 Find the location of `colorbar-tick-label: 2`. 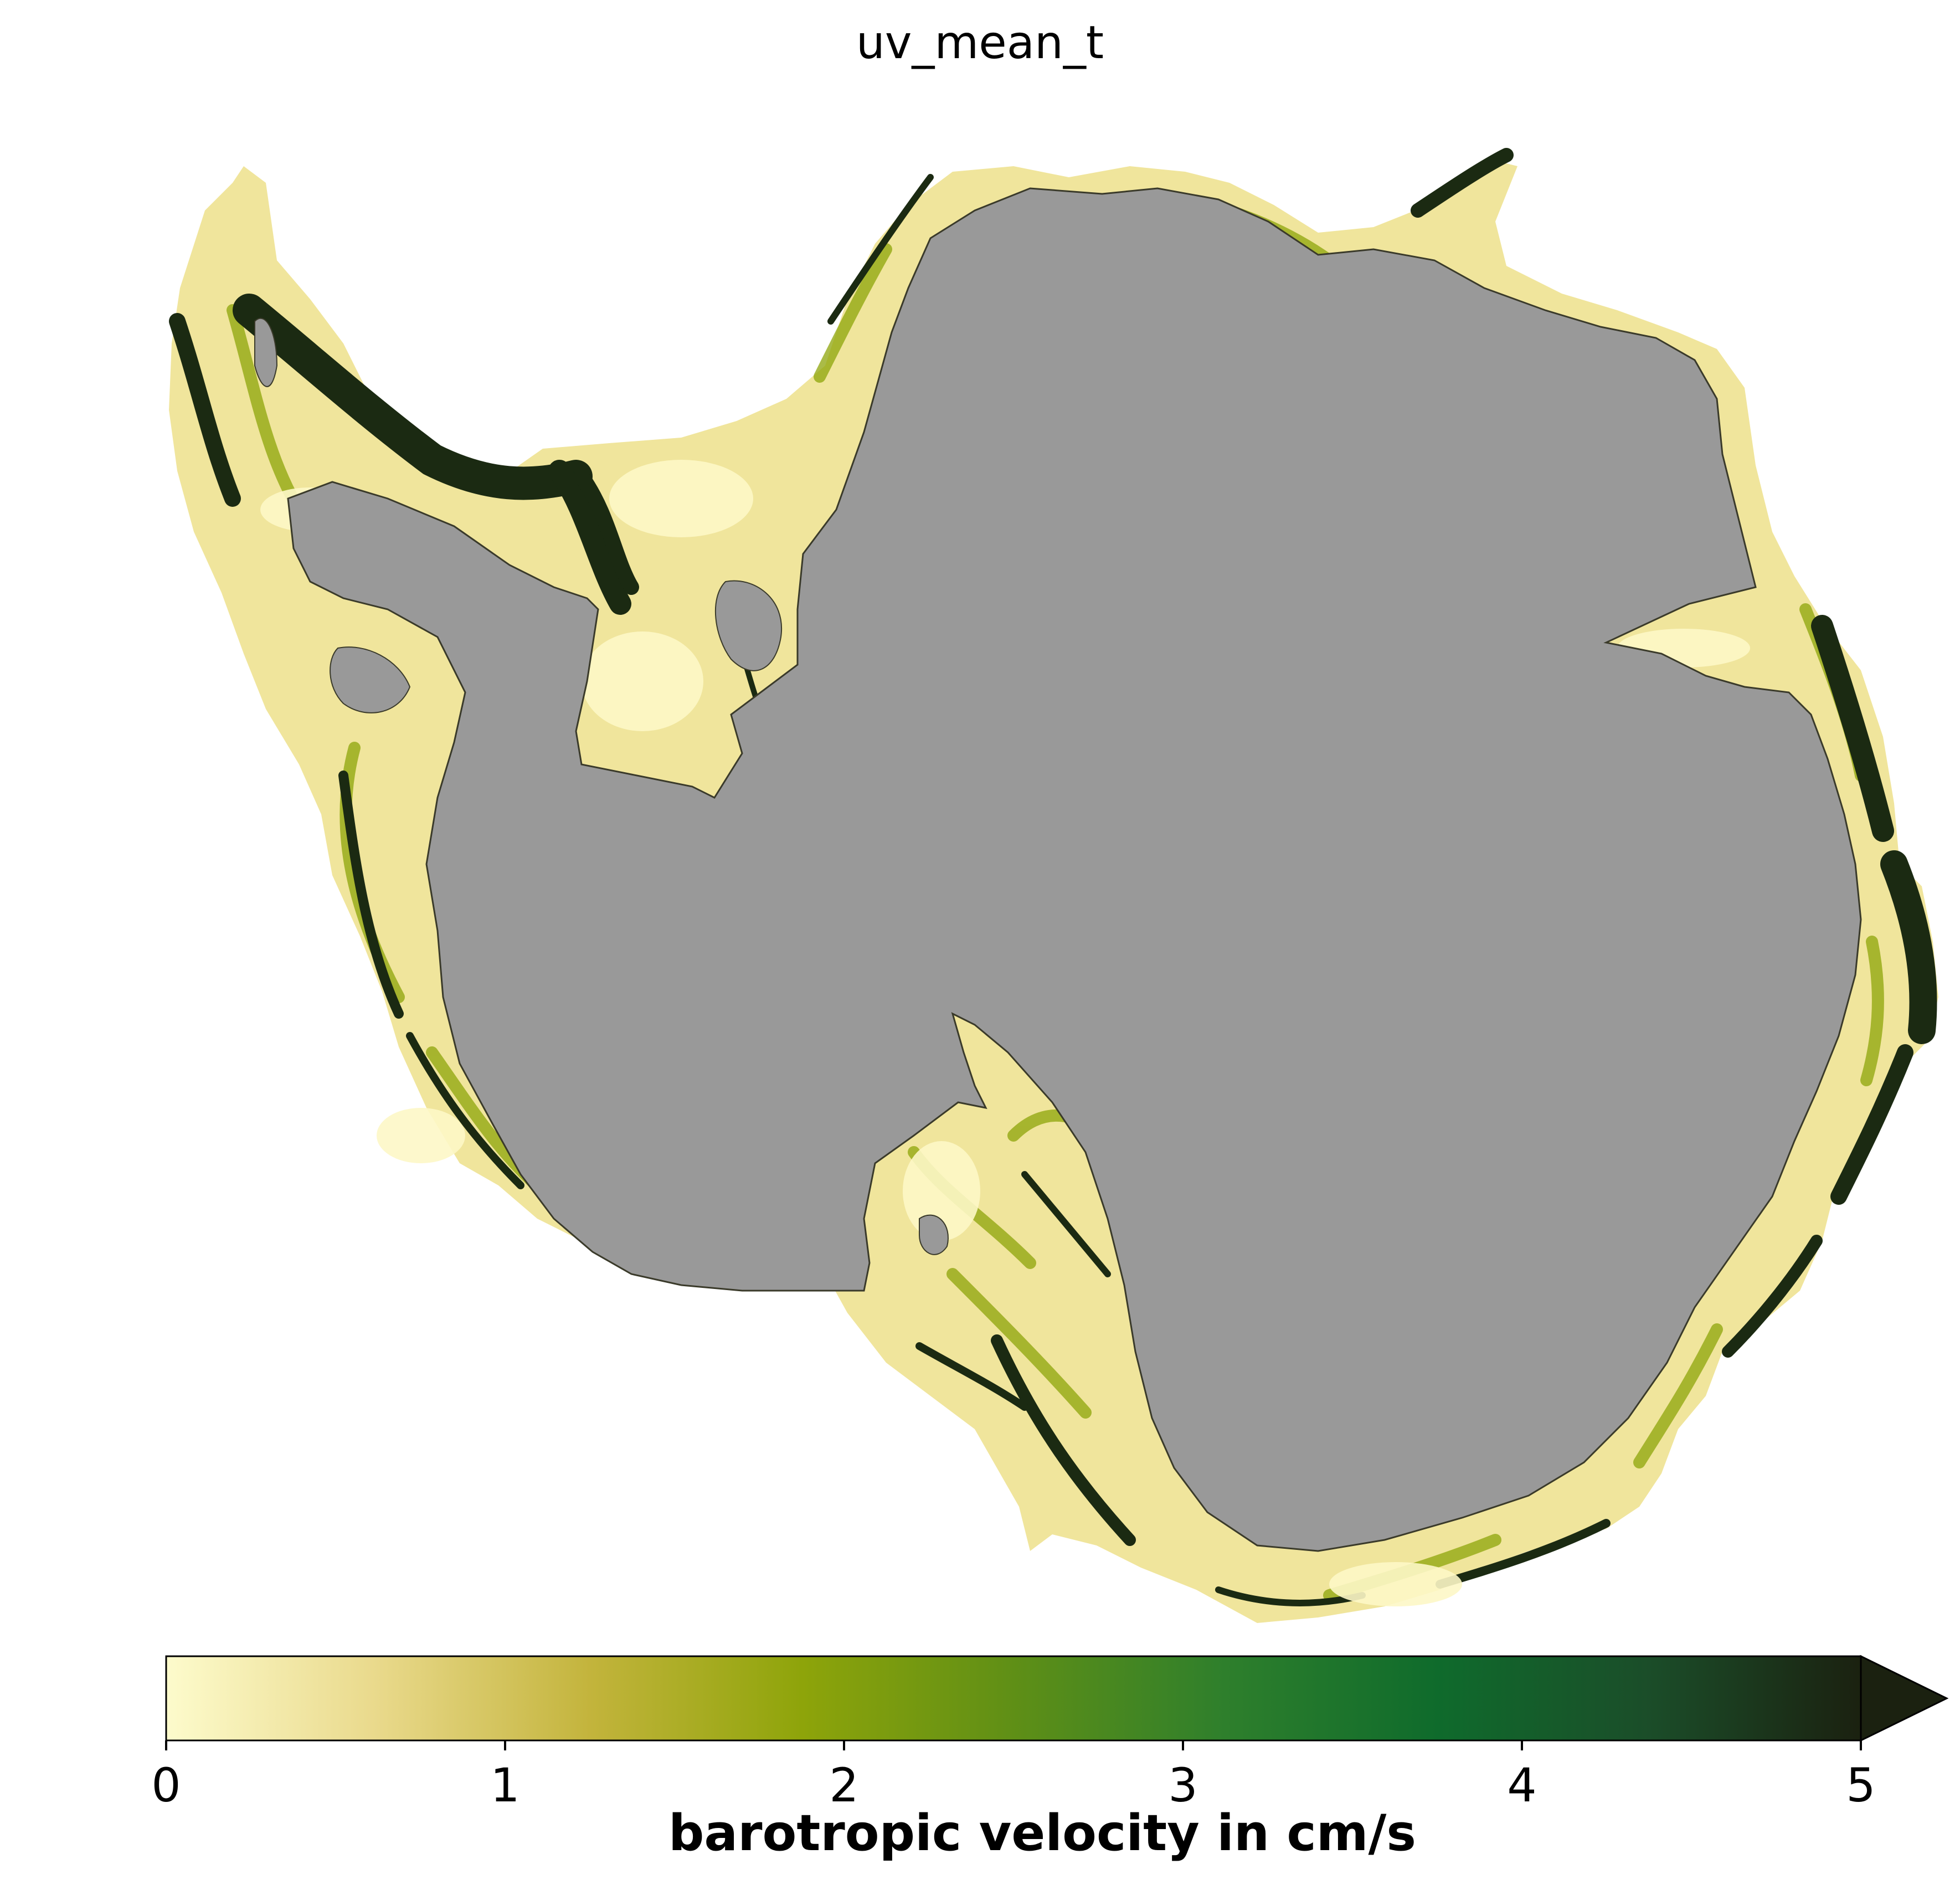

colorbar-tick-label: 2 is located at coordinates (843, 1785).